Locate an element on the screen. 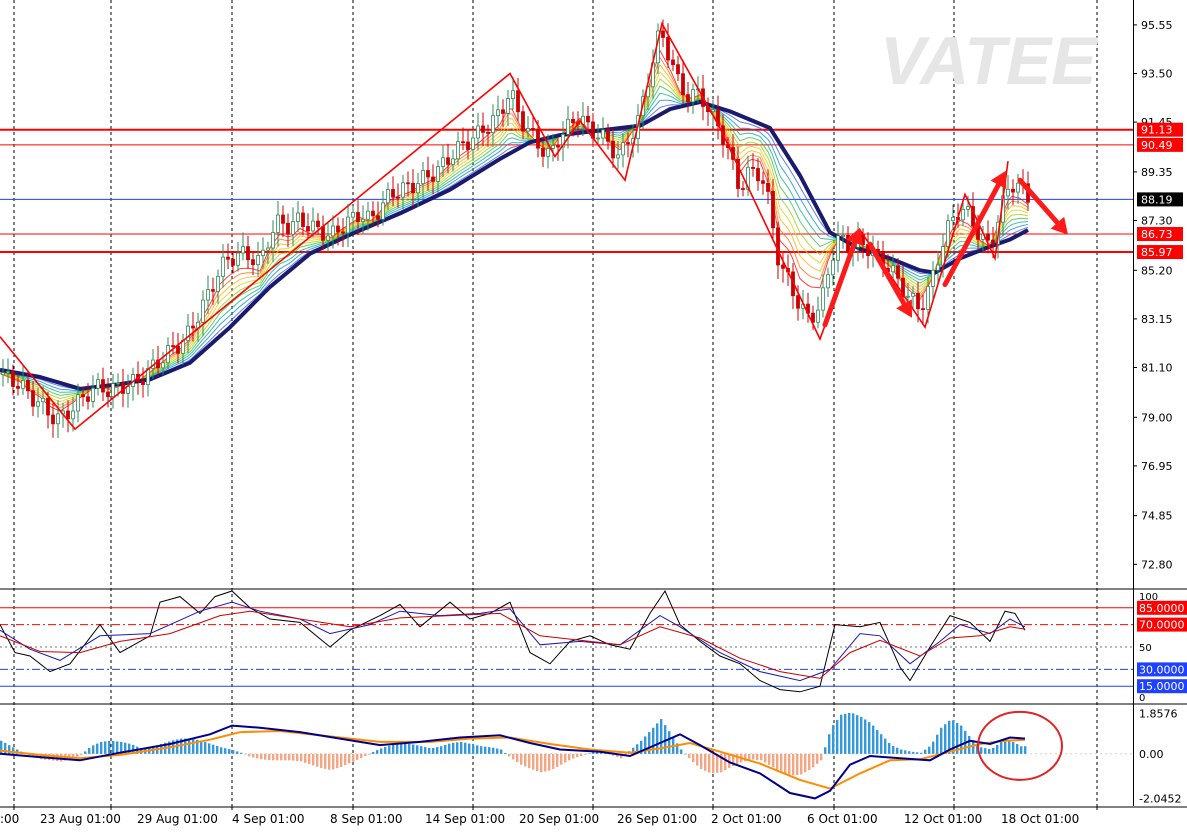 The width and height of the screenshot is (1187, 835). stochastic-tick-label: 0 is located at coordinates (1142, 698).